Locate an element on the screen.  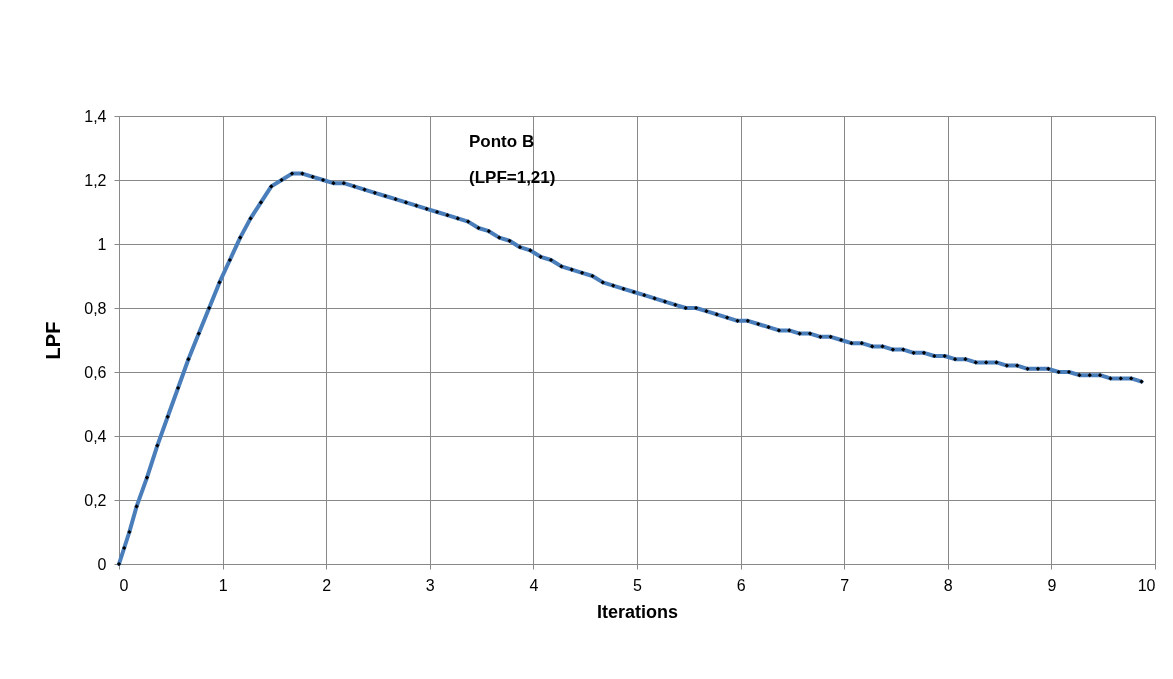
y-axis-title: LPF is located at coordinates (53, 340).